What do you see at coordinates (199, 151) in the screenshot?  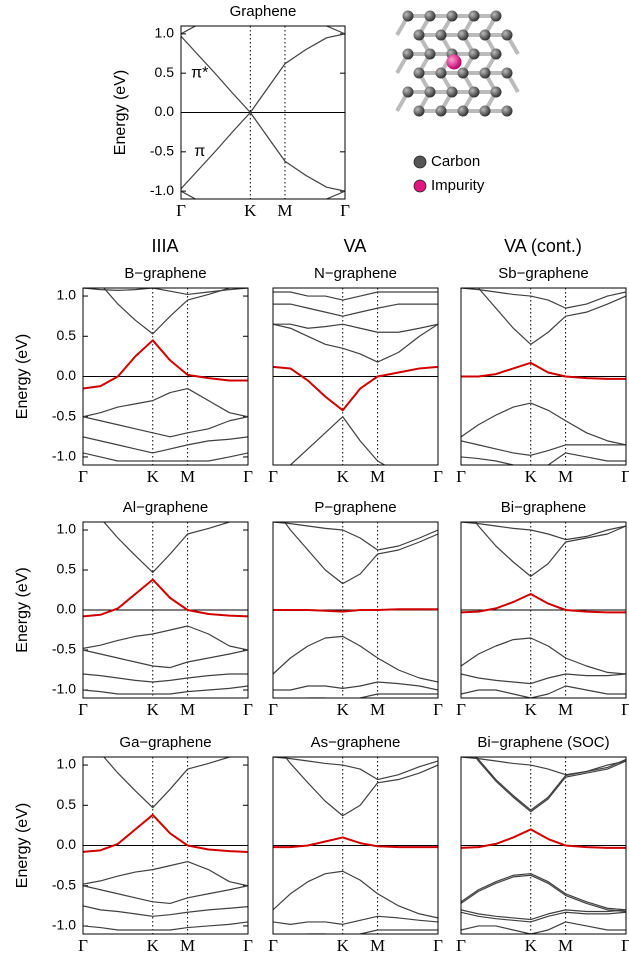 I see `band-annotation: π` at bounding box center [199, 151].